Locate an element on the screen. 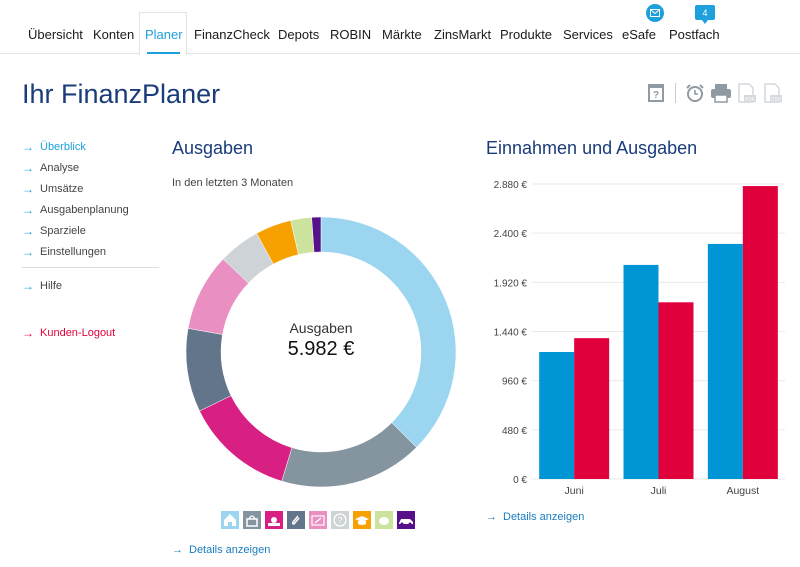 This screenshot has height=567, width=800. sidebar-item-ausgabenplanung: → Ausgabenplanung is located at coordinates (90, 209).